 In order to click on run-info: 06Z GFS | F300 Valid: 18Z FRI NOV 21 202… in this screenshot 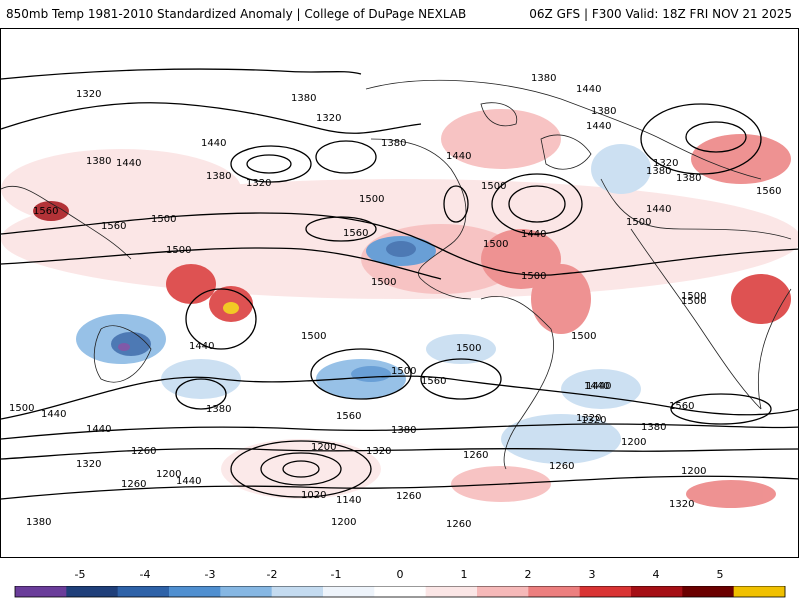, I will do `click(660, 14)`.